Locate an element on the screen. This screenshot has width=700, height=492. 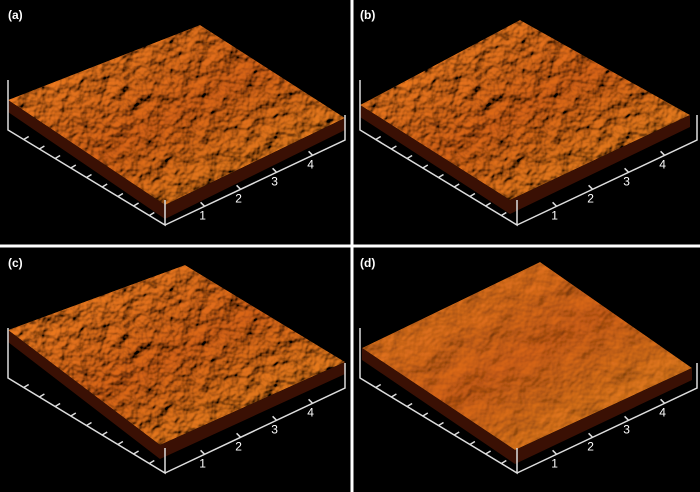
panel-label: (c) is located at coordinates (15, 263).